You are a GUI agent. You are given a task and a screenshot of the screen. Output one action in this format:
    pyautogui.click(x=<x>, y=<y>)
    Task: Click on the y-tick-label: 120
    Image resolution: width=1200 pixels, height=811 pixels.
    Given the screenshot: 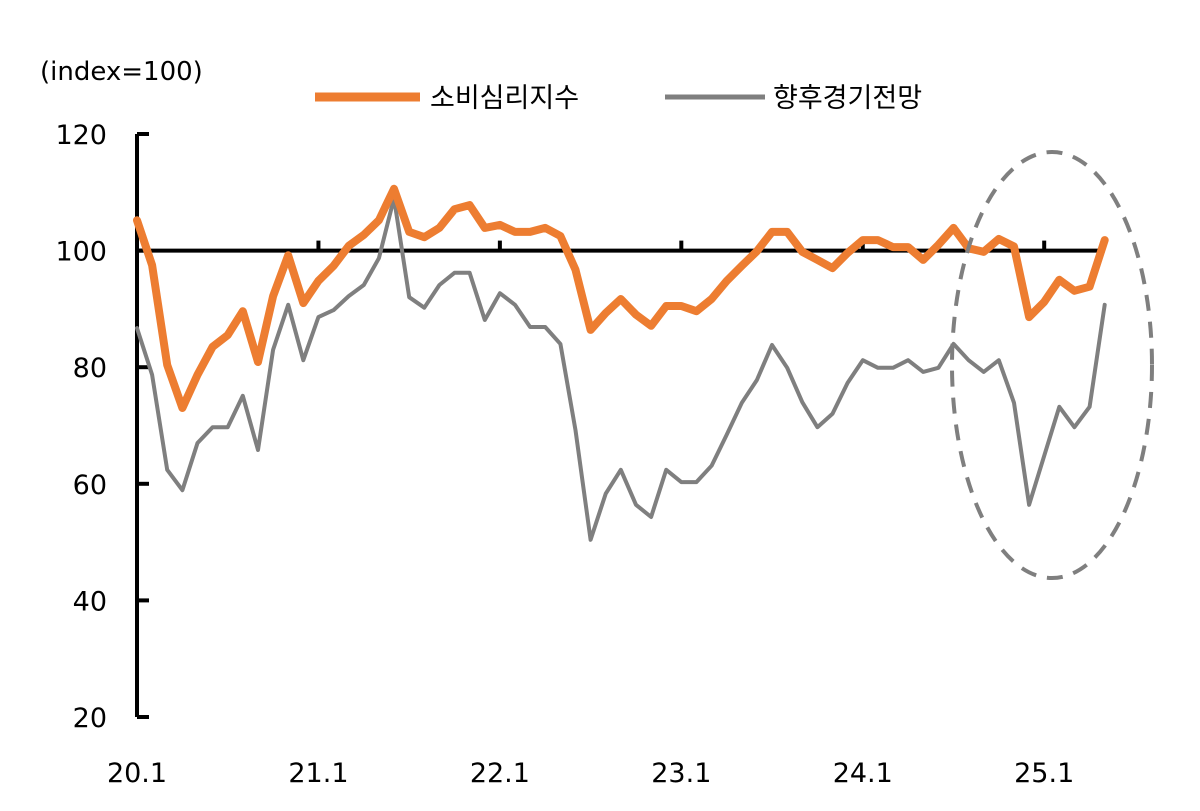 What is the action you would take?
    pyautogui.click(x=81, y=135)
    